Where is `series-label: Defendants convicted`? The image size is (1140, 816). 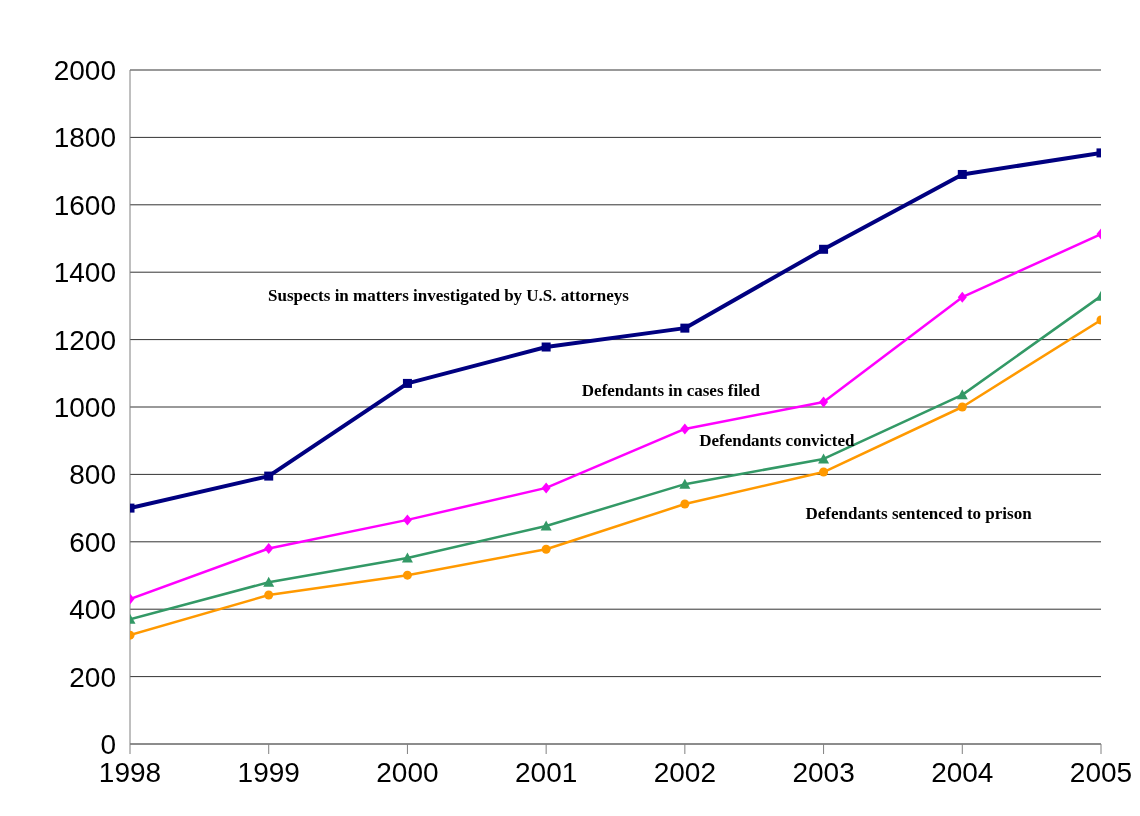 series-label: Defendants convicted is located at coordinates (777, 440).